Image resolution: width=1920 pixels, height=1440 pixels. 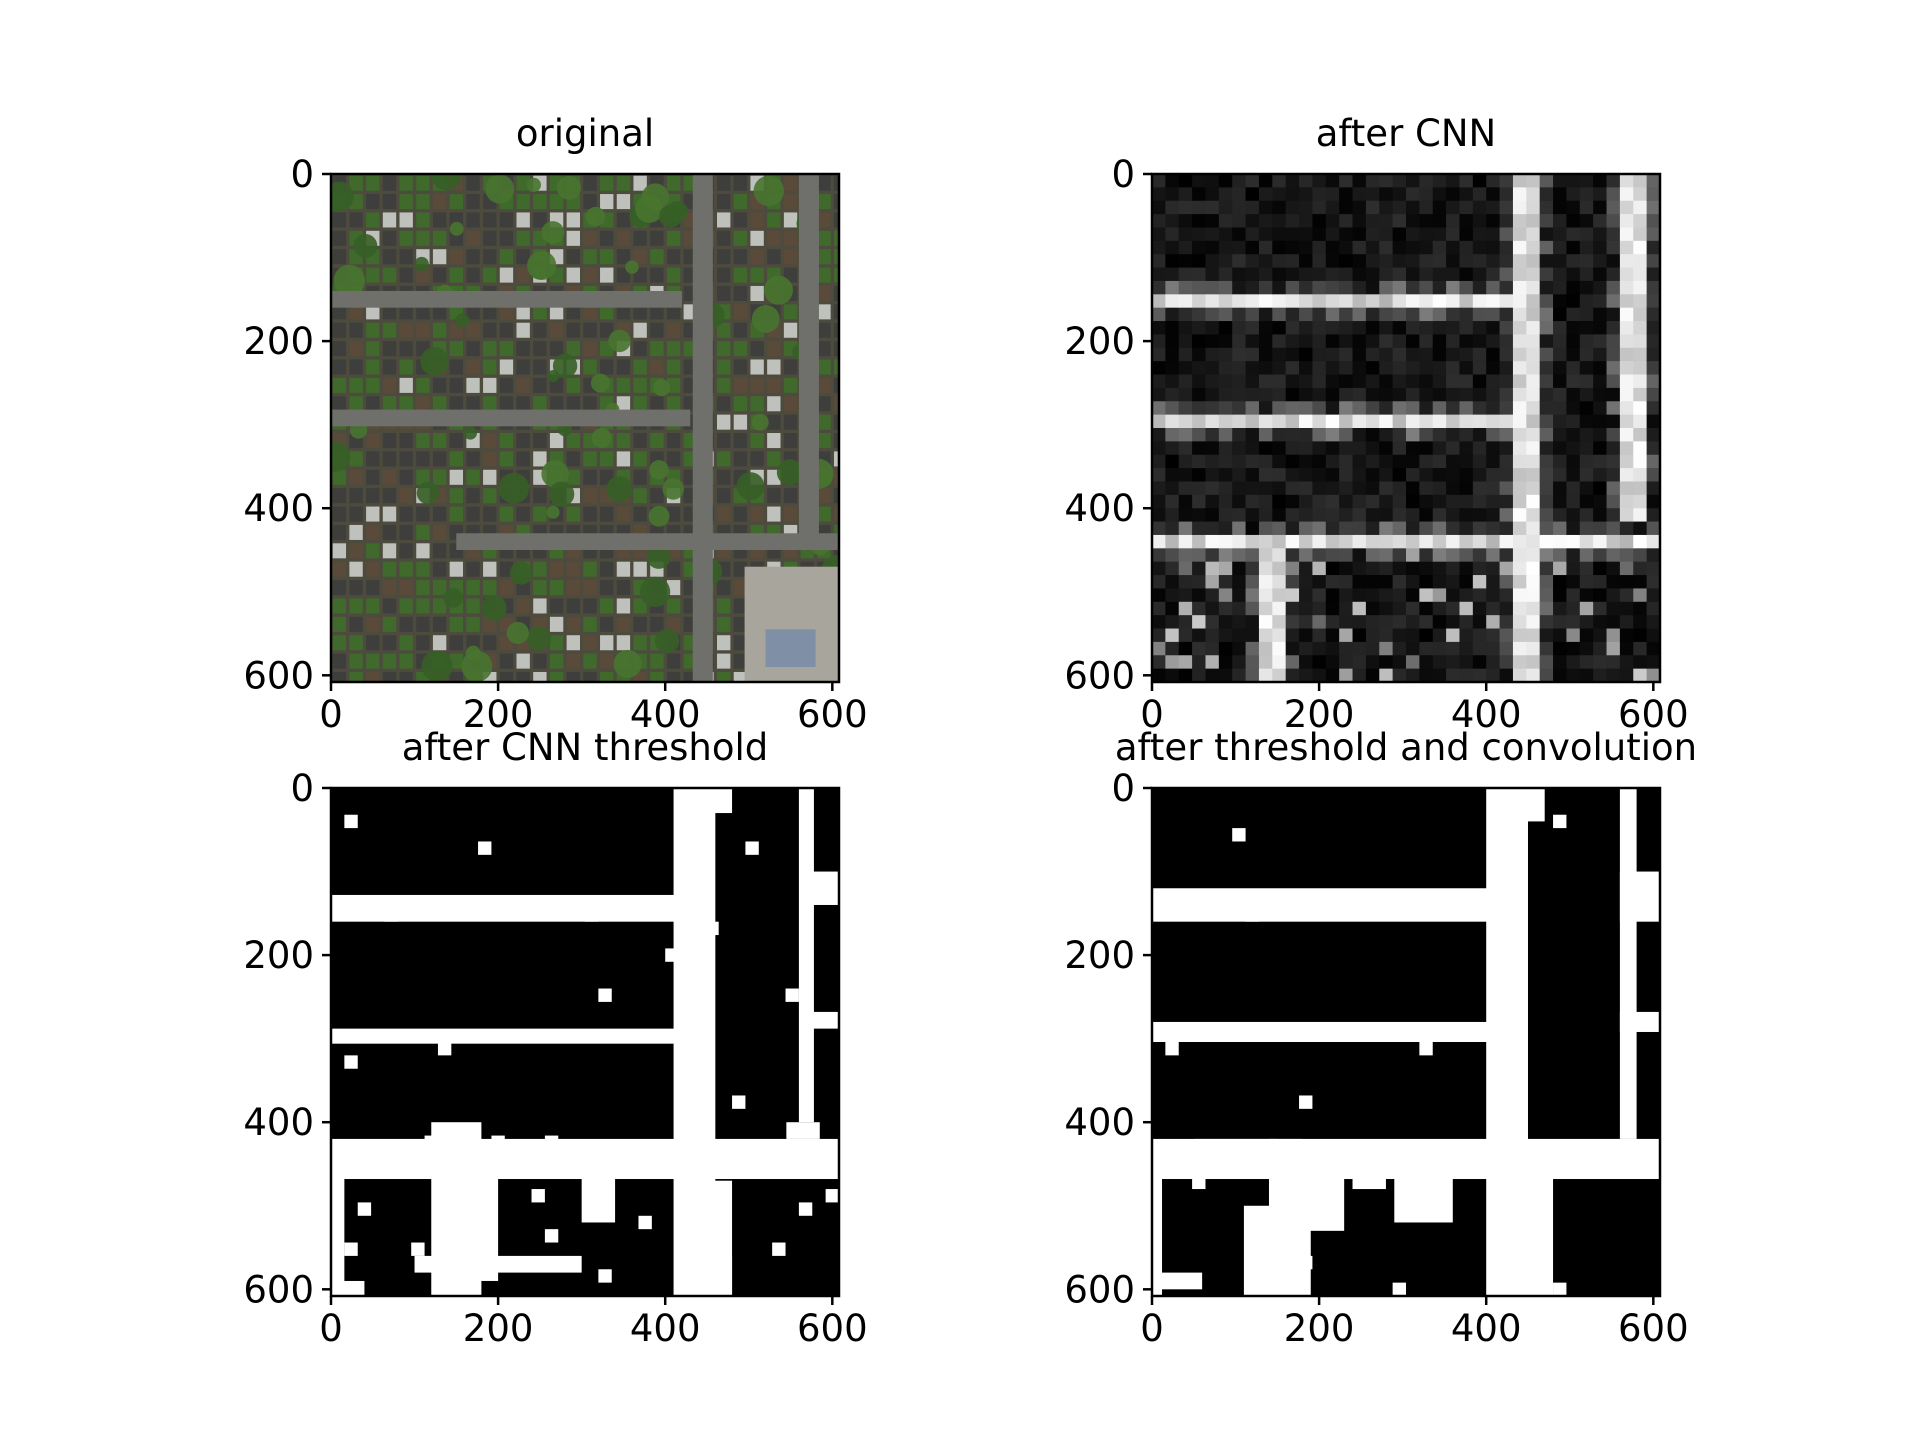 What do you see at coordinates (585, 133) in the screenshot?
I see `panel-title: original` at bounding box center [585, 133].